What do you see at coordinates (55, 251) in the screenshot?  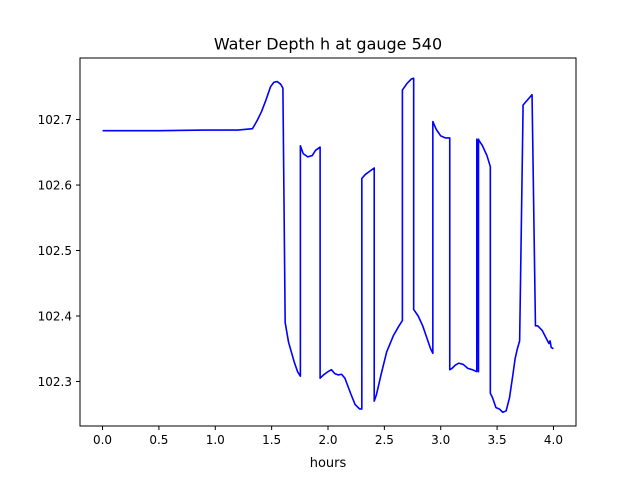 I see `y-tick-label: 102.5` at bounding box center [55, 251].